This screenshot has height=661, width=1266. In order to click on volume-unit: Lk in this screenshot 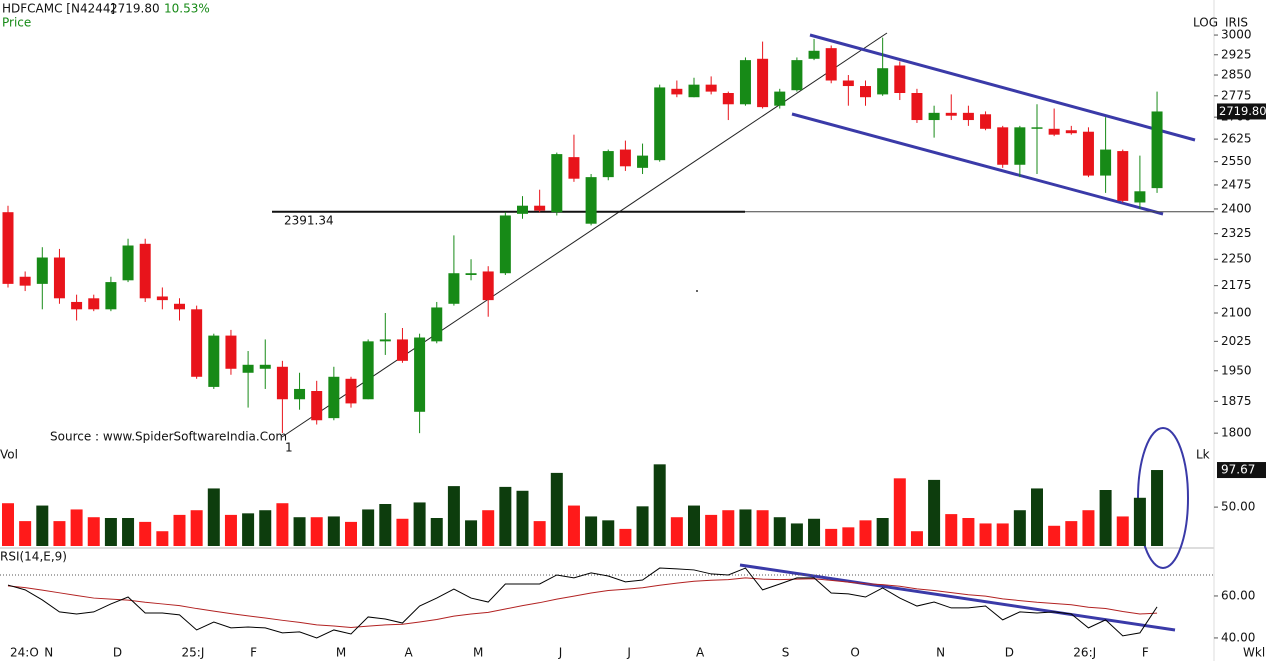, I will do `click(1203, 455)`.